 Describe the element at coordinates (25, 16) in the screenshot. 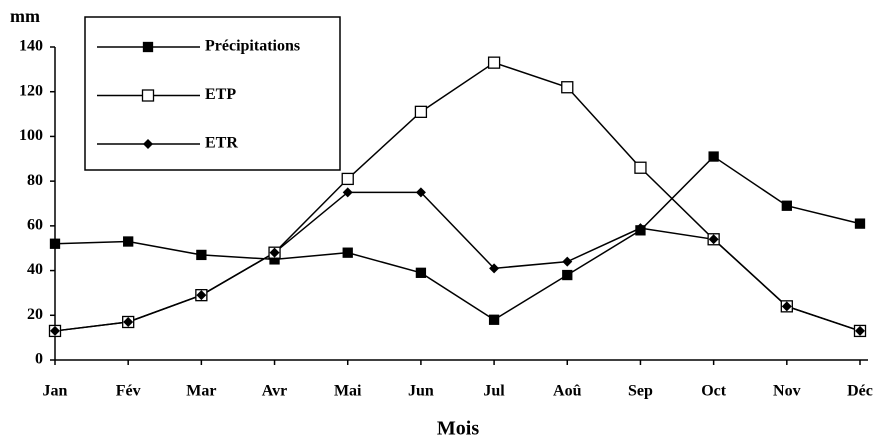

I see `y-axis-label: mm` at that location.